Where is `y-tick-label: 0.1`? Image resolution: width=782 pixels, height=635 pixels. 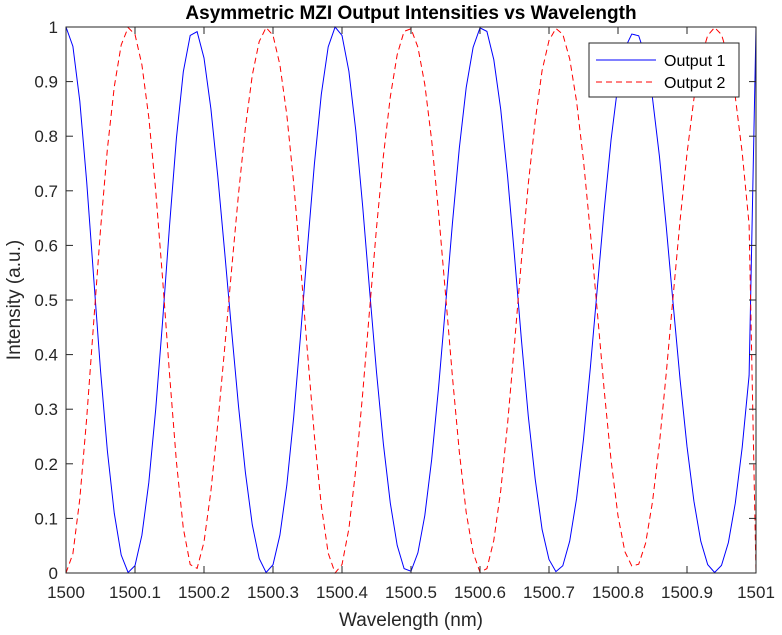 y-tick-label: 0.1 is located at coordinates (46, 518).